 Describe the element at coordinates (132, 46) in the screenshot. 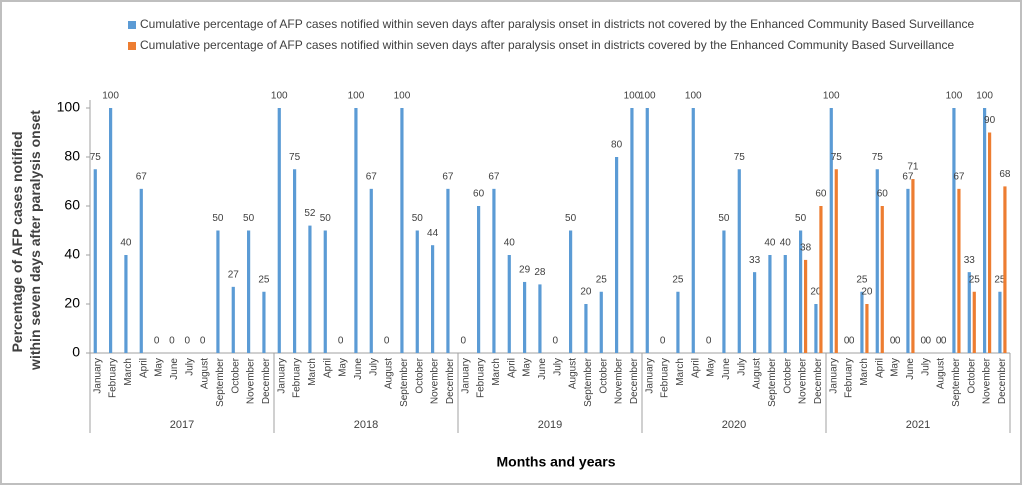

I see `legend-swatch` at that location.